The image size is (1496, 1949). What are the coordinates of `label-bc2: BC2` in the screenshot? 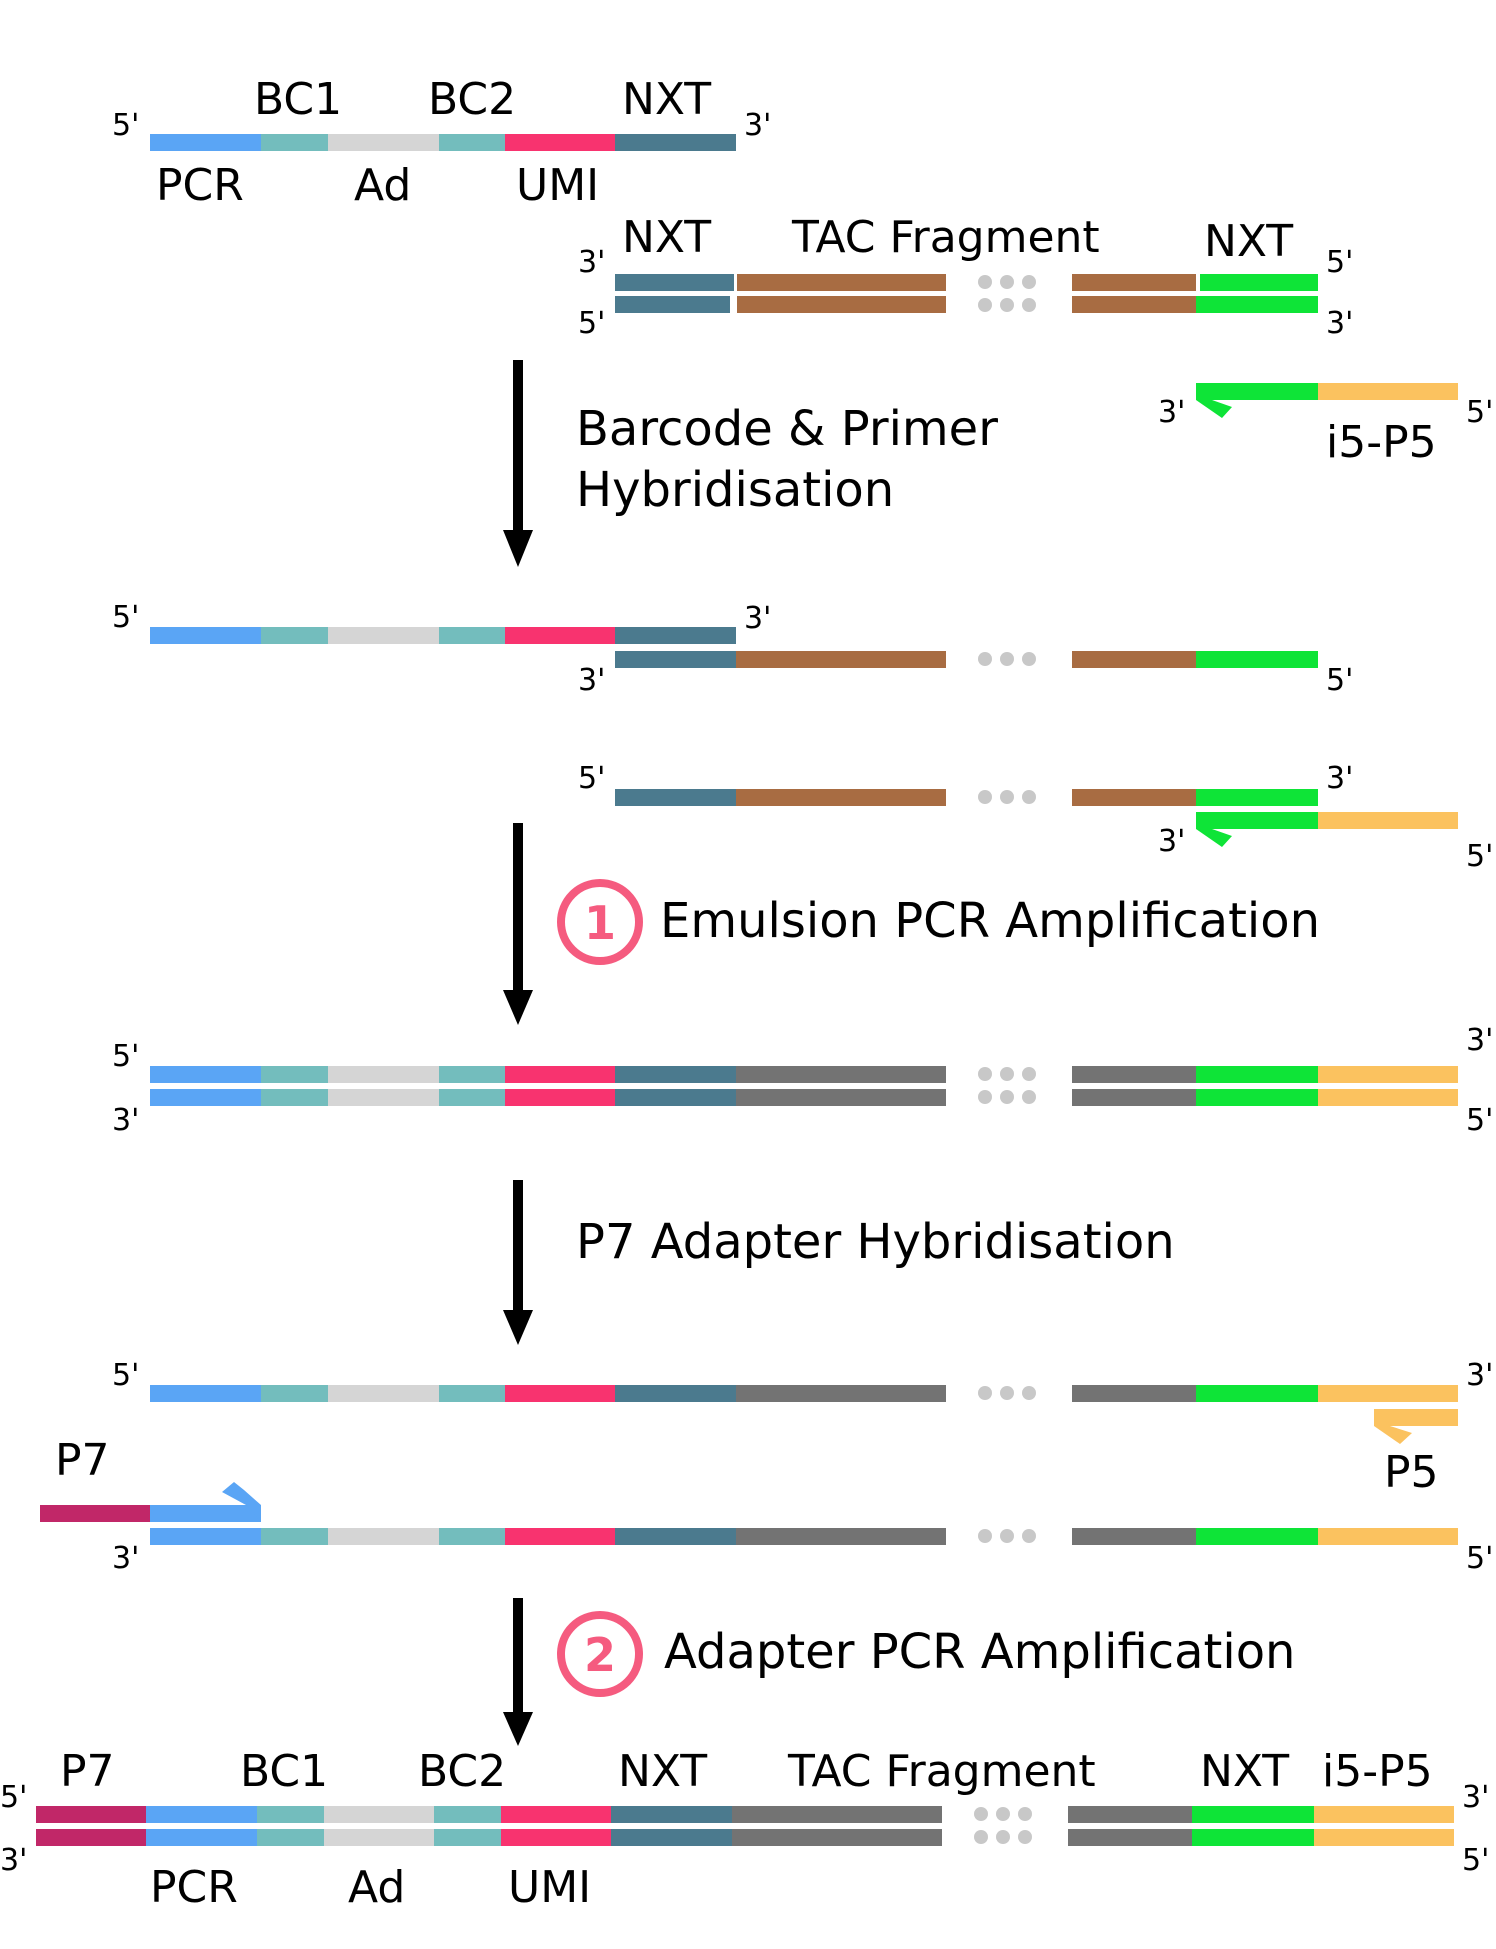 It's located at (472, 99).